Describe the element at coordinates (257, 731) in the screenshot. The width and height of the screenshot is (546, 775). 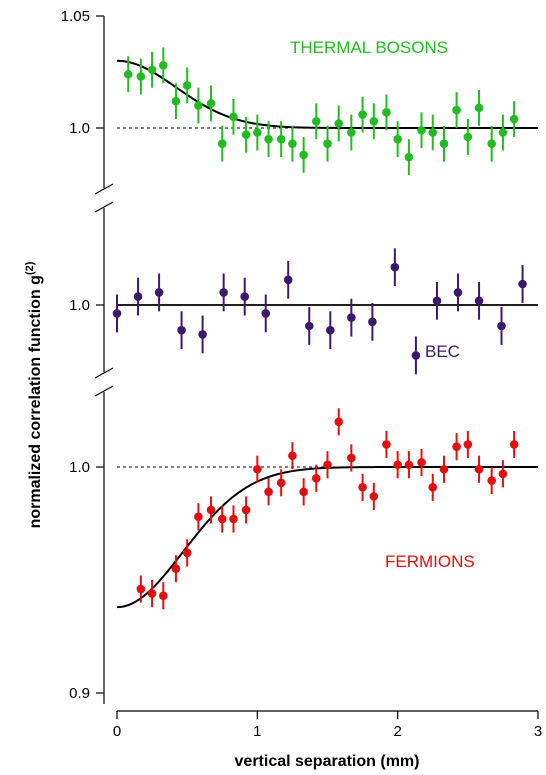
I see `x-tick-label: 1` at that location.